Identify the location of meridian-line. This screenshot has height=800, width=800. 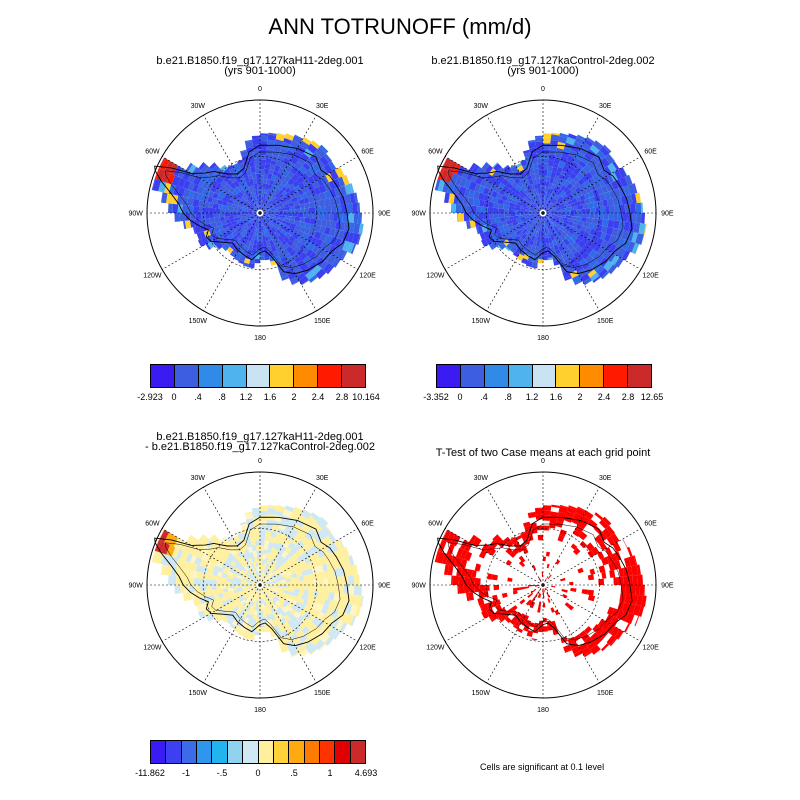
(211, 241).